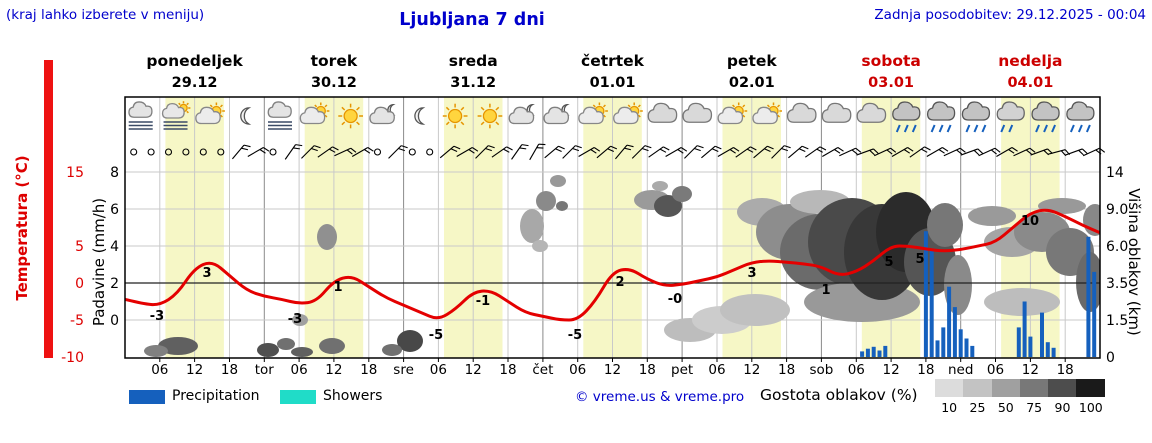  What do you see at coordinates (353, 396) in the screenshot?
I see `showers-legend-label: Showers` at bounding box center [353, 396].